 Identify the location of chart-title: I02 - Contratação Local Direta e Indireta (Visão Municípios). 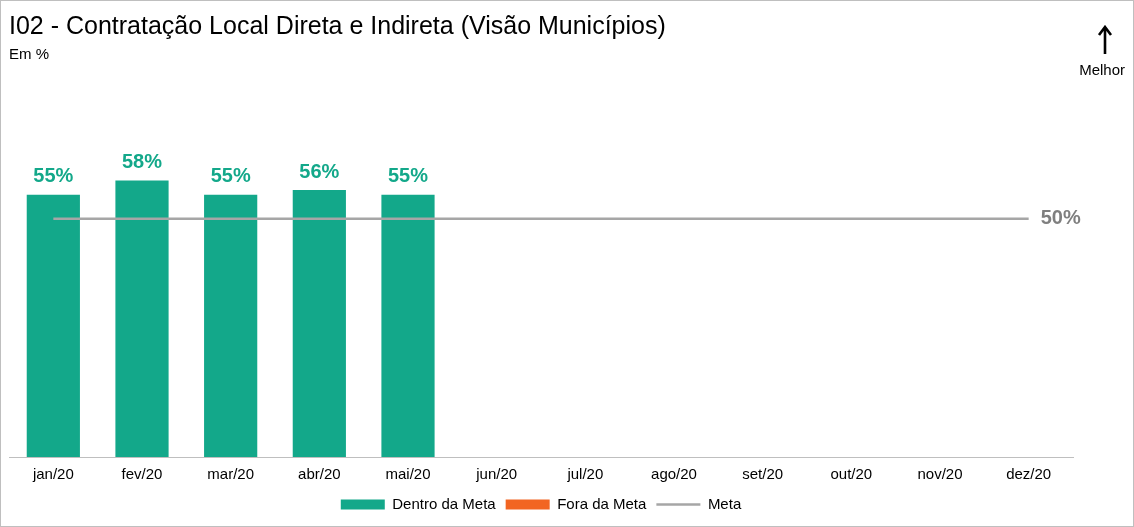
(337, 25).